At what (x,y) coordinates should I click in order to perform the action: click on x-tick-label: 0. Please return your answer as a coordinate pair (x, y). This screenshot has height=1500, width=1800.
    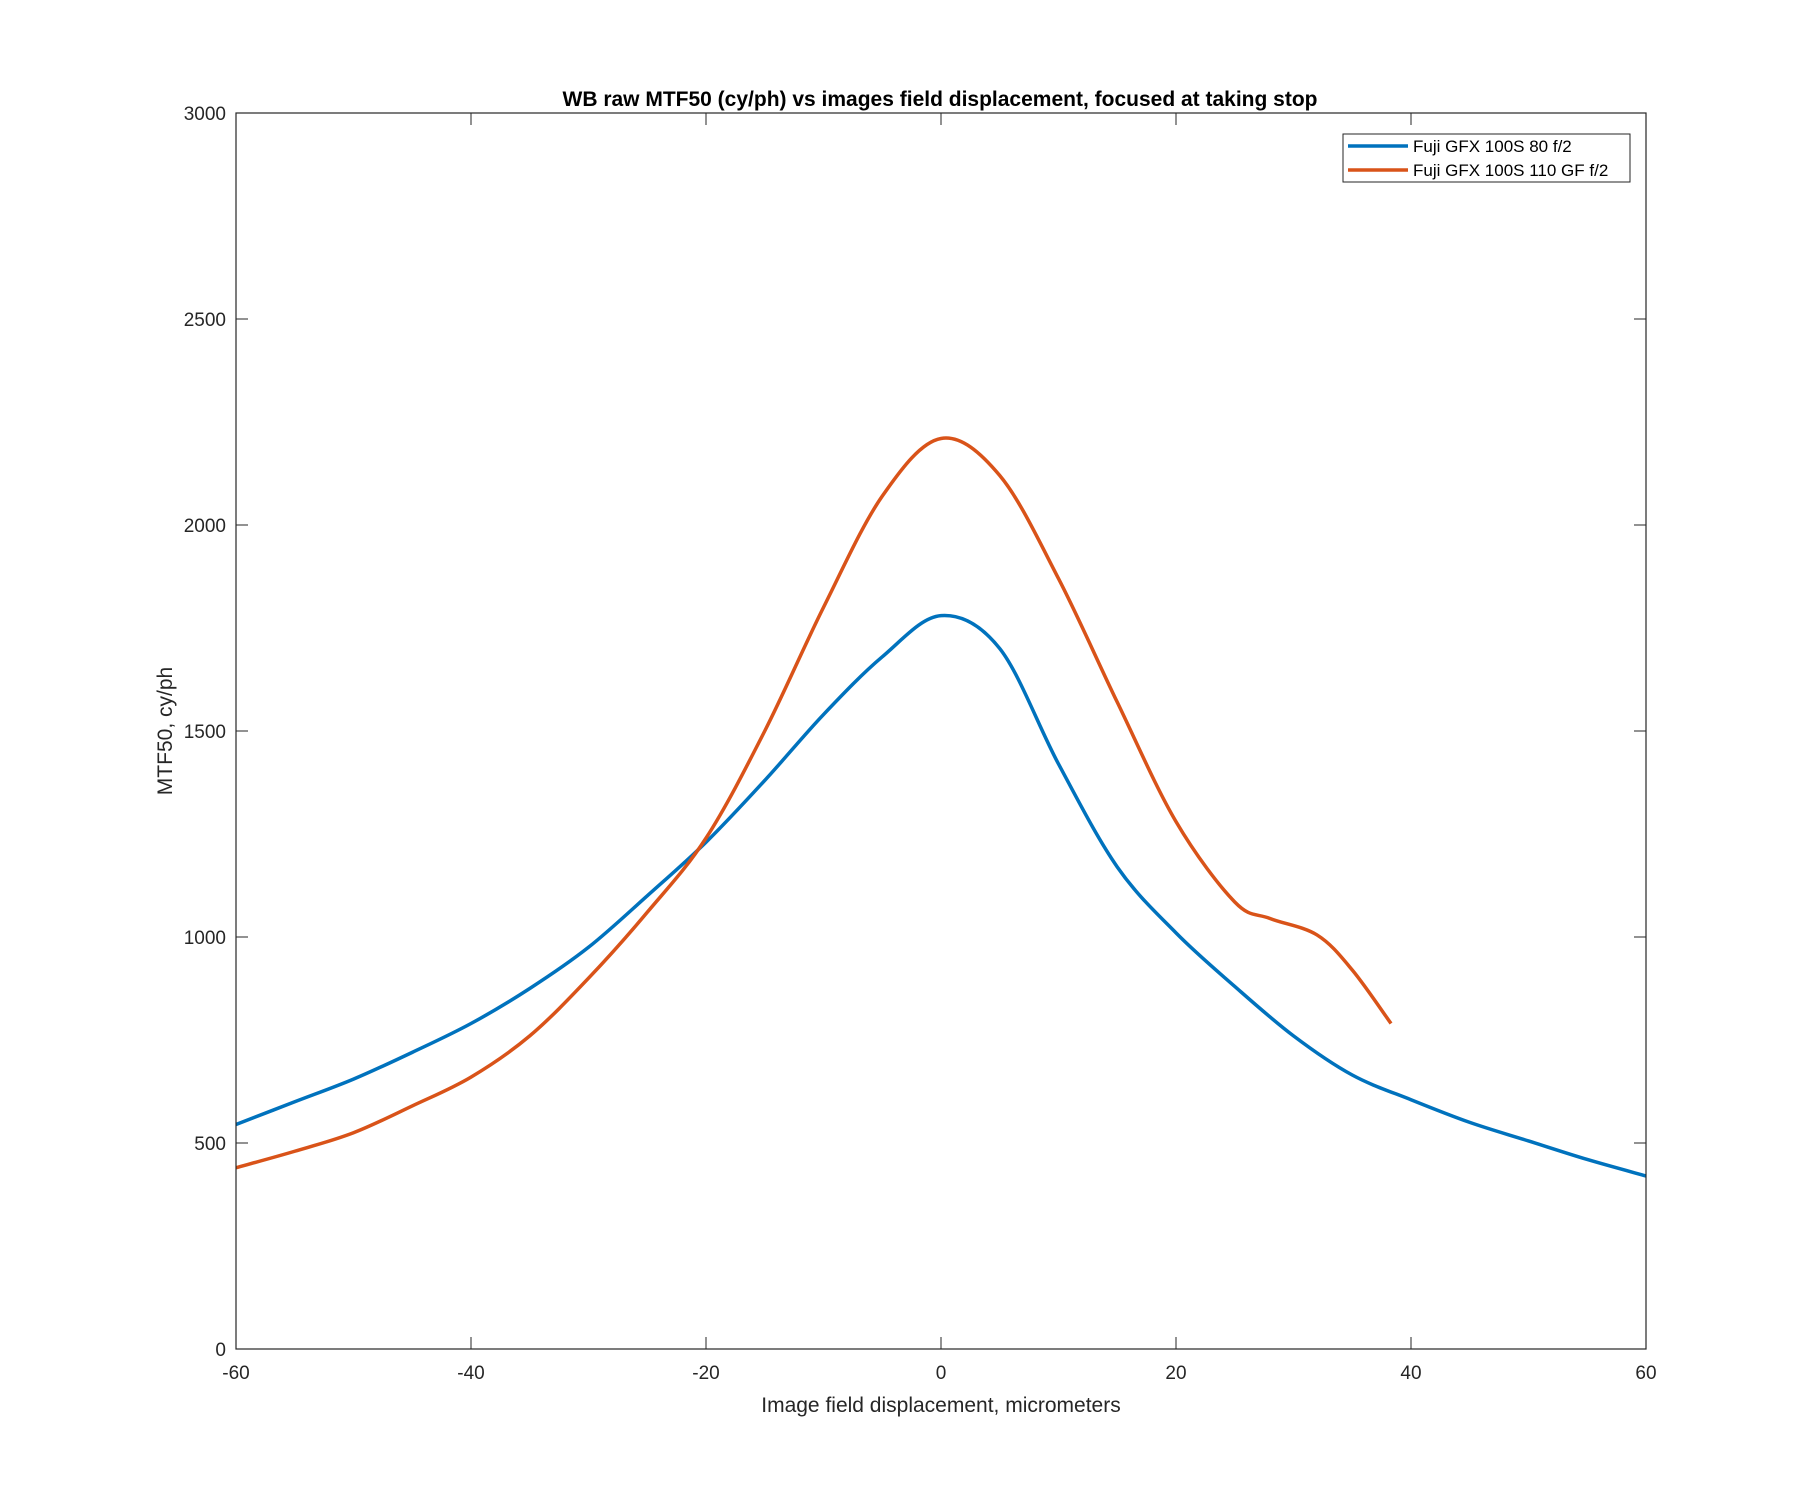
    Looking at the image, I should click on (941, 1373).